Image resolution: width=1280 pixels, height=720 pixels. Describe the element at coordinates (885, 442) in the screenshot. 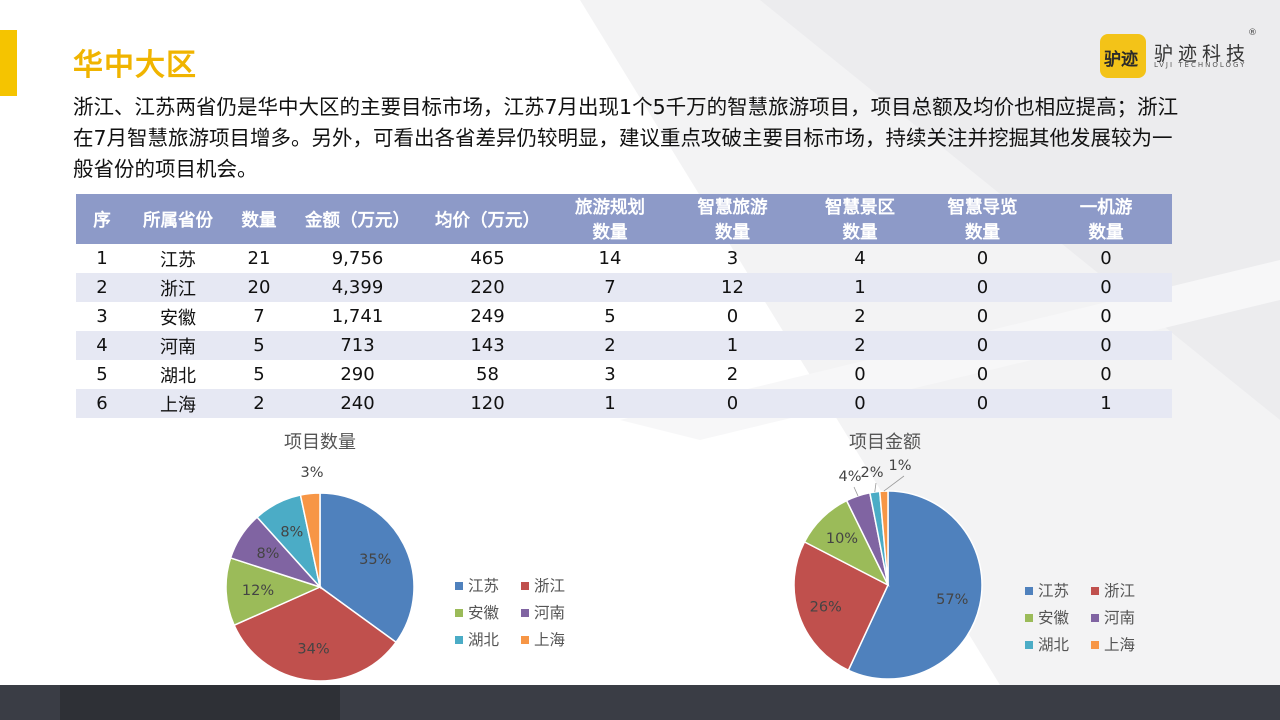

I see `chart-title: 项目金额` at that location.